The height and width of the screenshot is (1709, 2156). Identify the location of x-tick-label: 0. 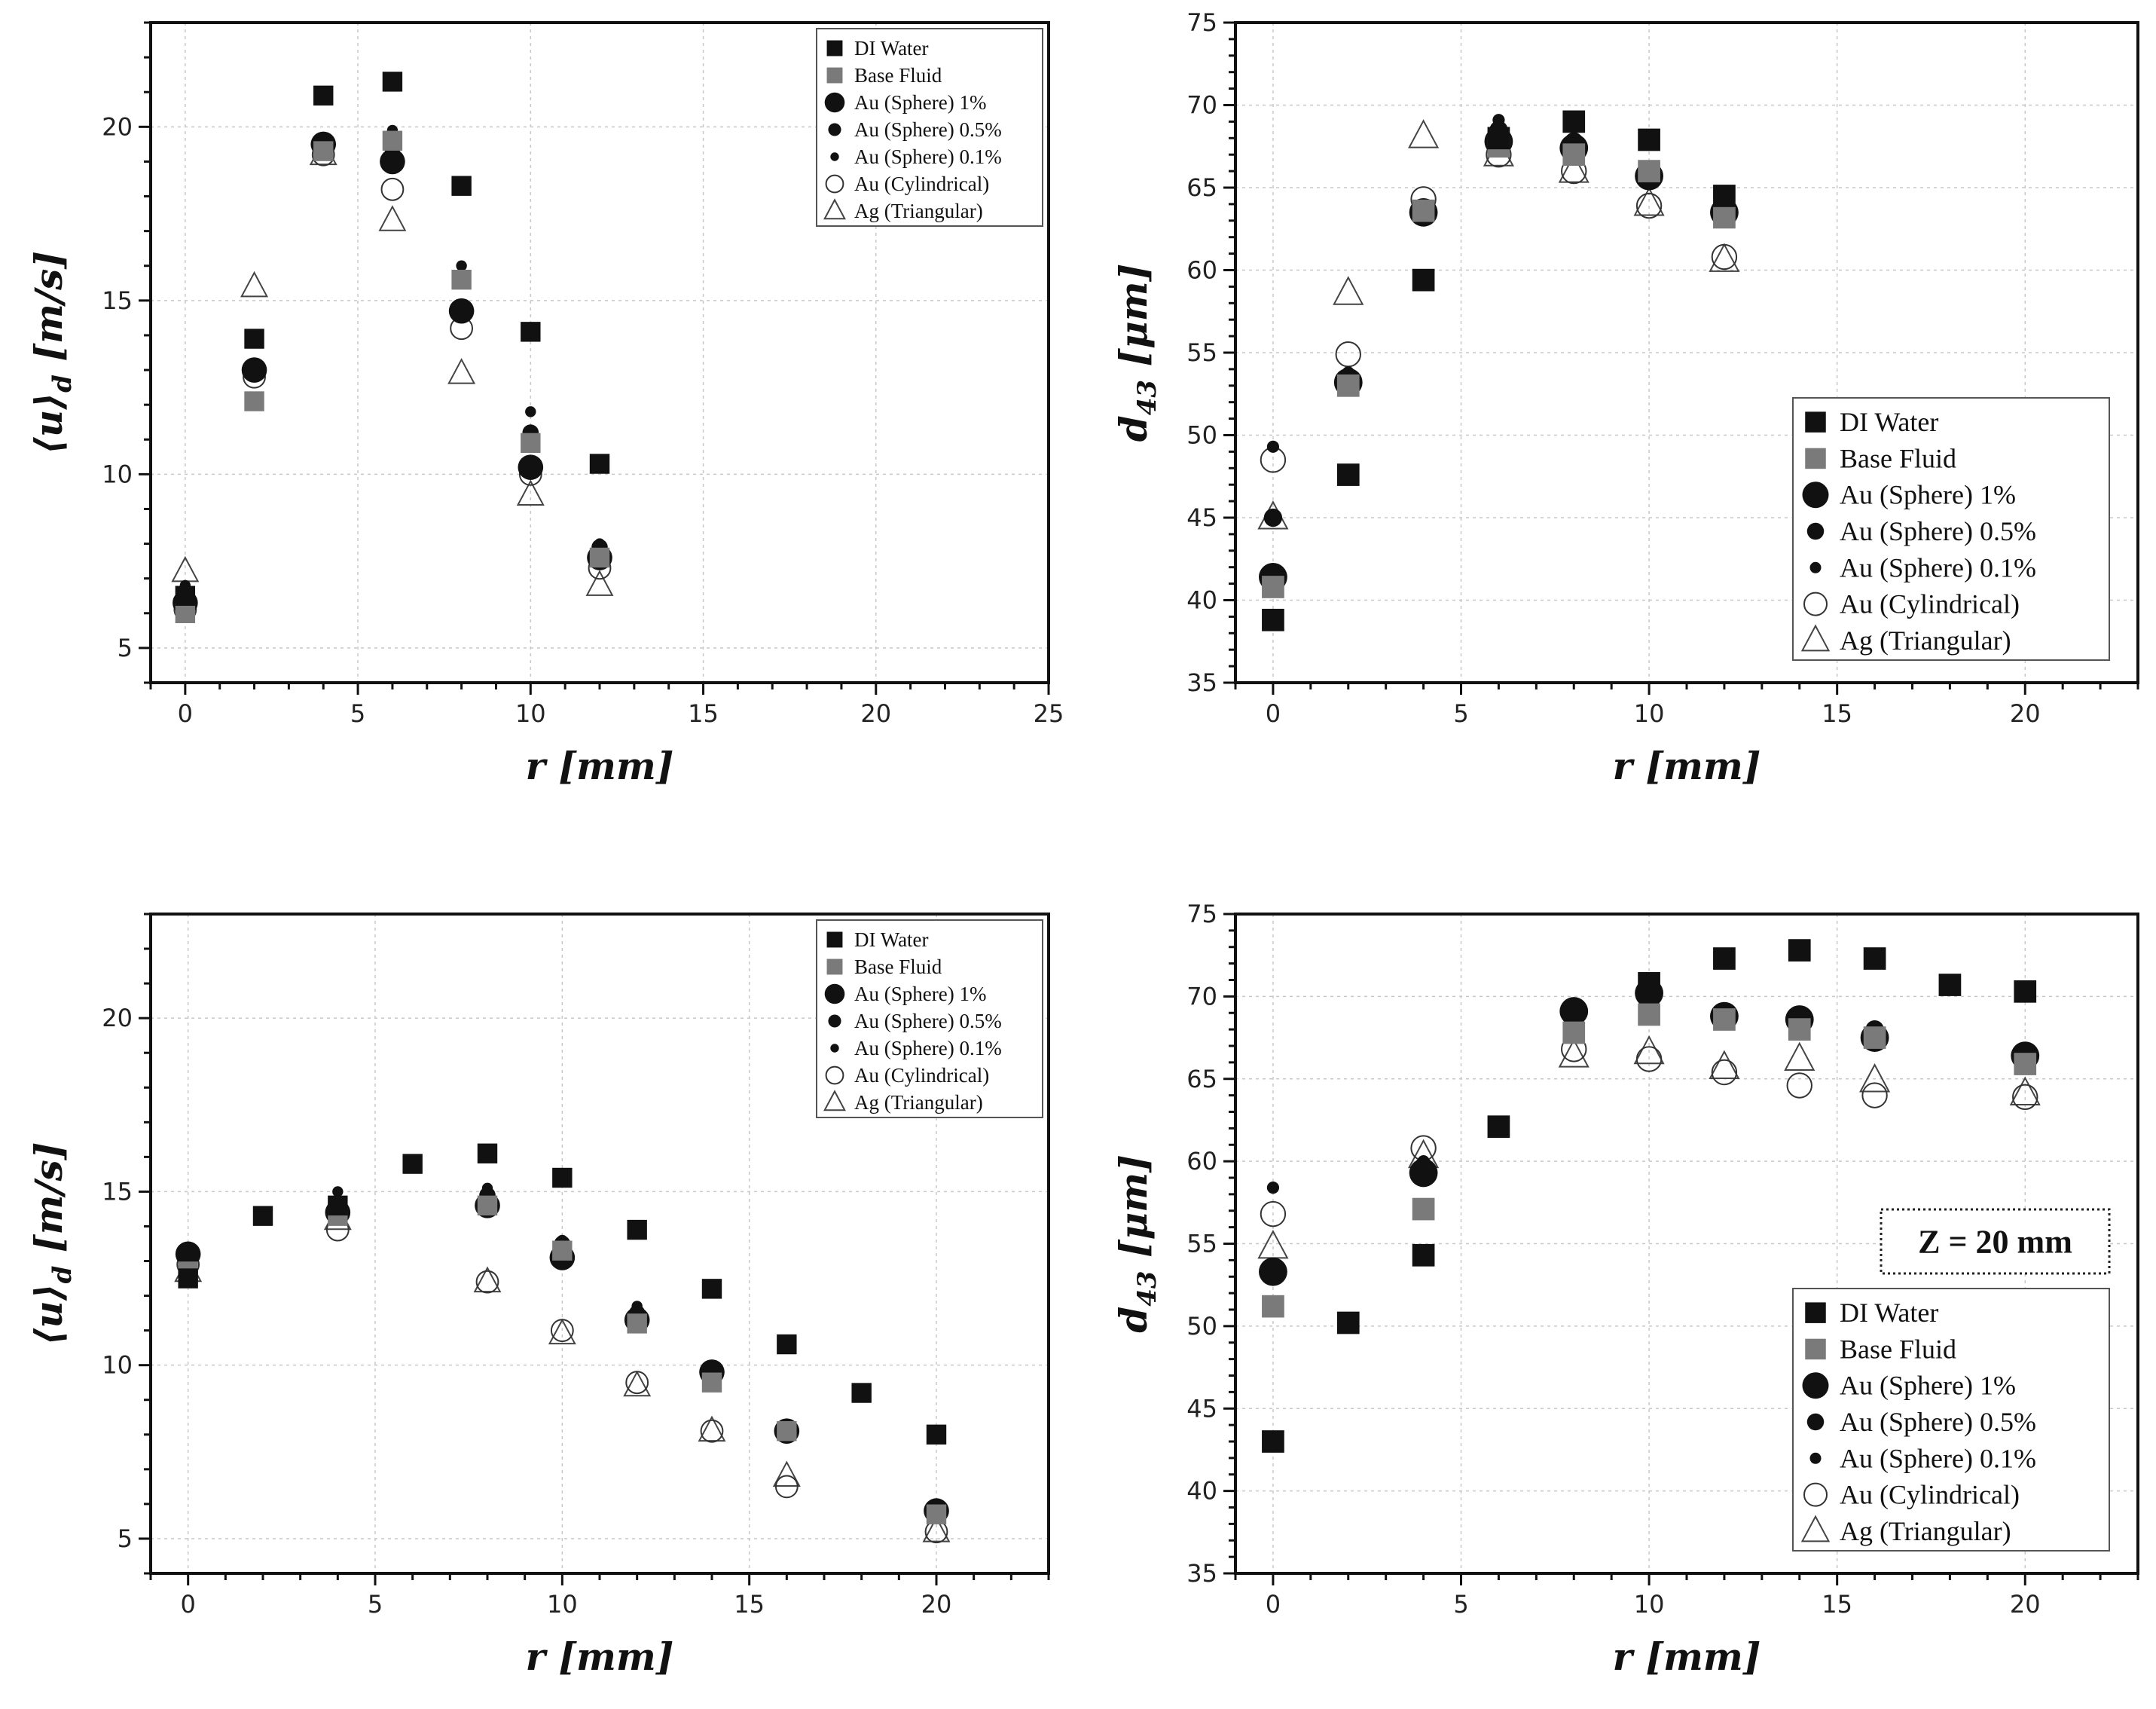
(1273, 1605).